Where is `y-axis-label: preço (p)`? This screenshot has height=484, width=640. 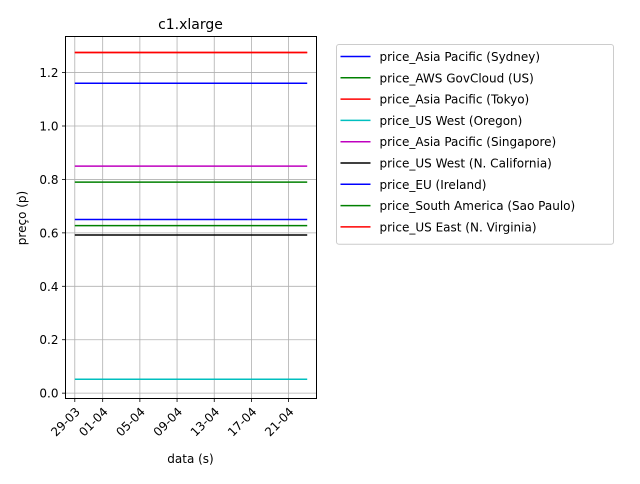 y-axis-label: preço (p) is located at coordinates (22, 218).